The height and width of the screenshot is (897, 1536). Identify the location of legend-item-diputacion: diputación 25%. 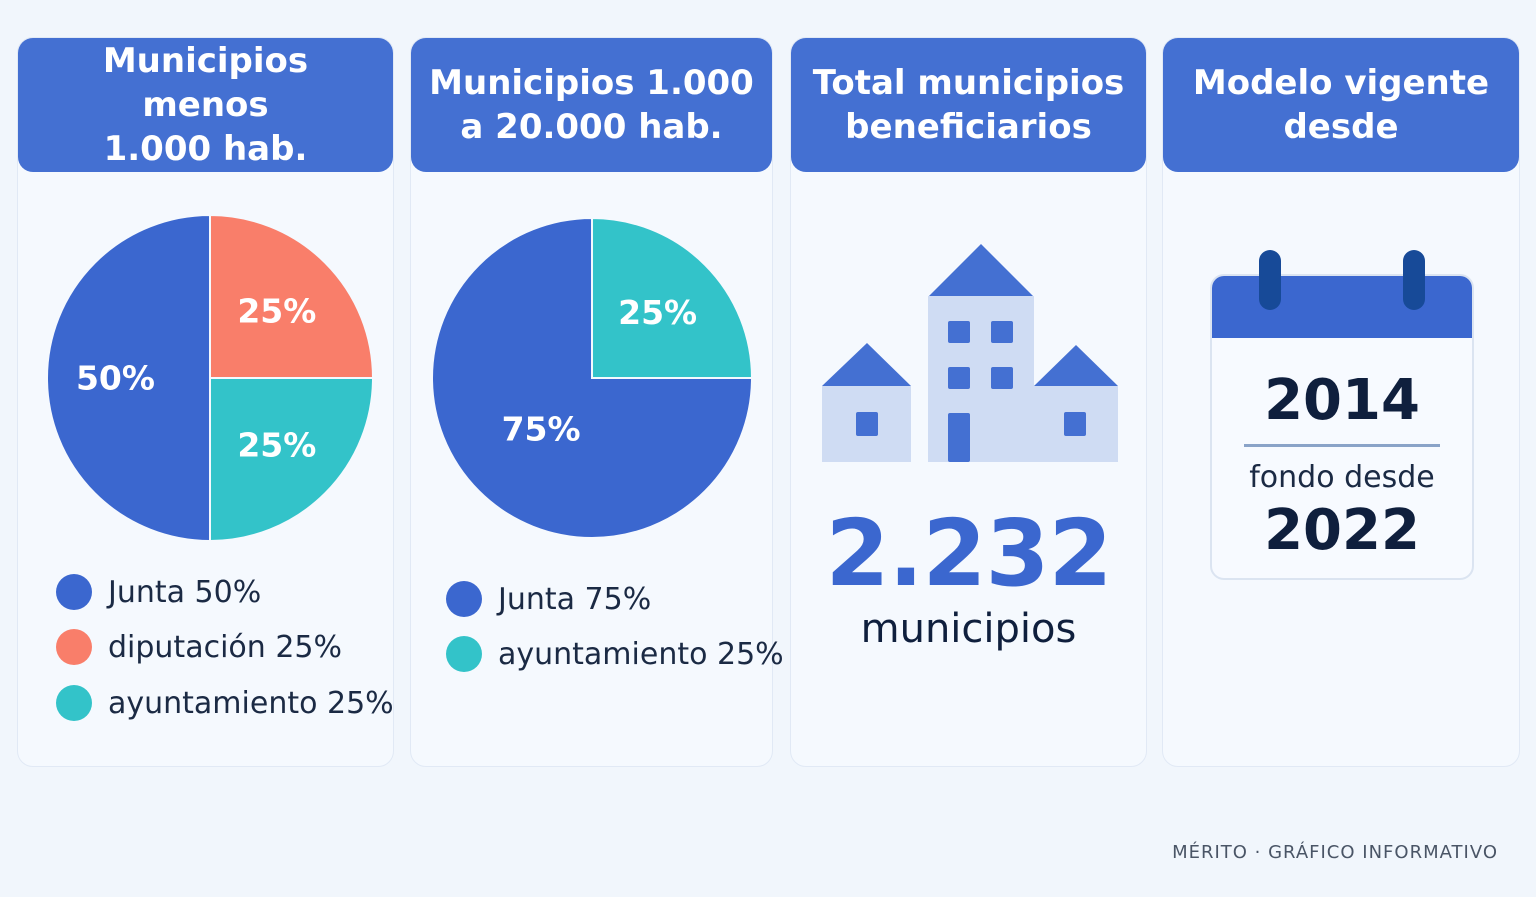
(199, 647).